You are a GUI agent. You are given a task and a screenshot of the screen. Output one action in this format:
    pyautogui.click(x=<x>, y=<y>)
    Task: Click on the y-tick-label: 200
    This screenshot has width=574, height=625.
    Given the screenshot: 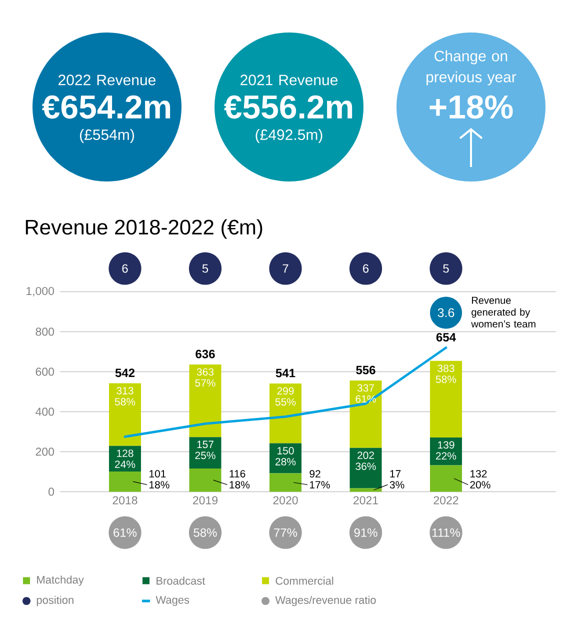 What is the action you would take?
    pyautogui.click(x=45, y=452)
    